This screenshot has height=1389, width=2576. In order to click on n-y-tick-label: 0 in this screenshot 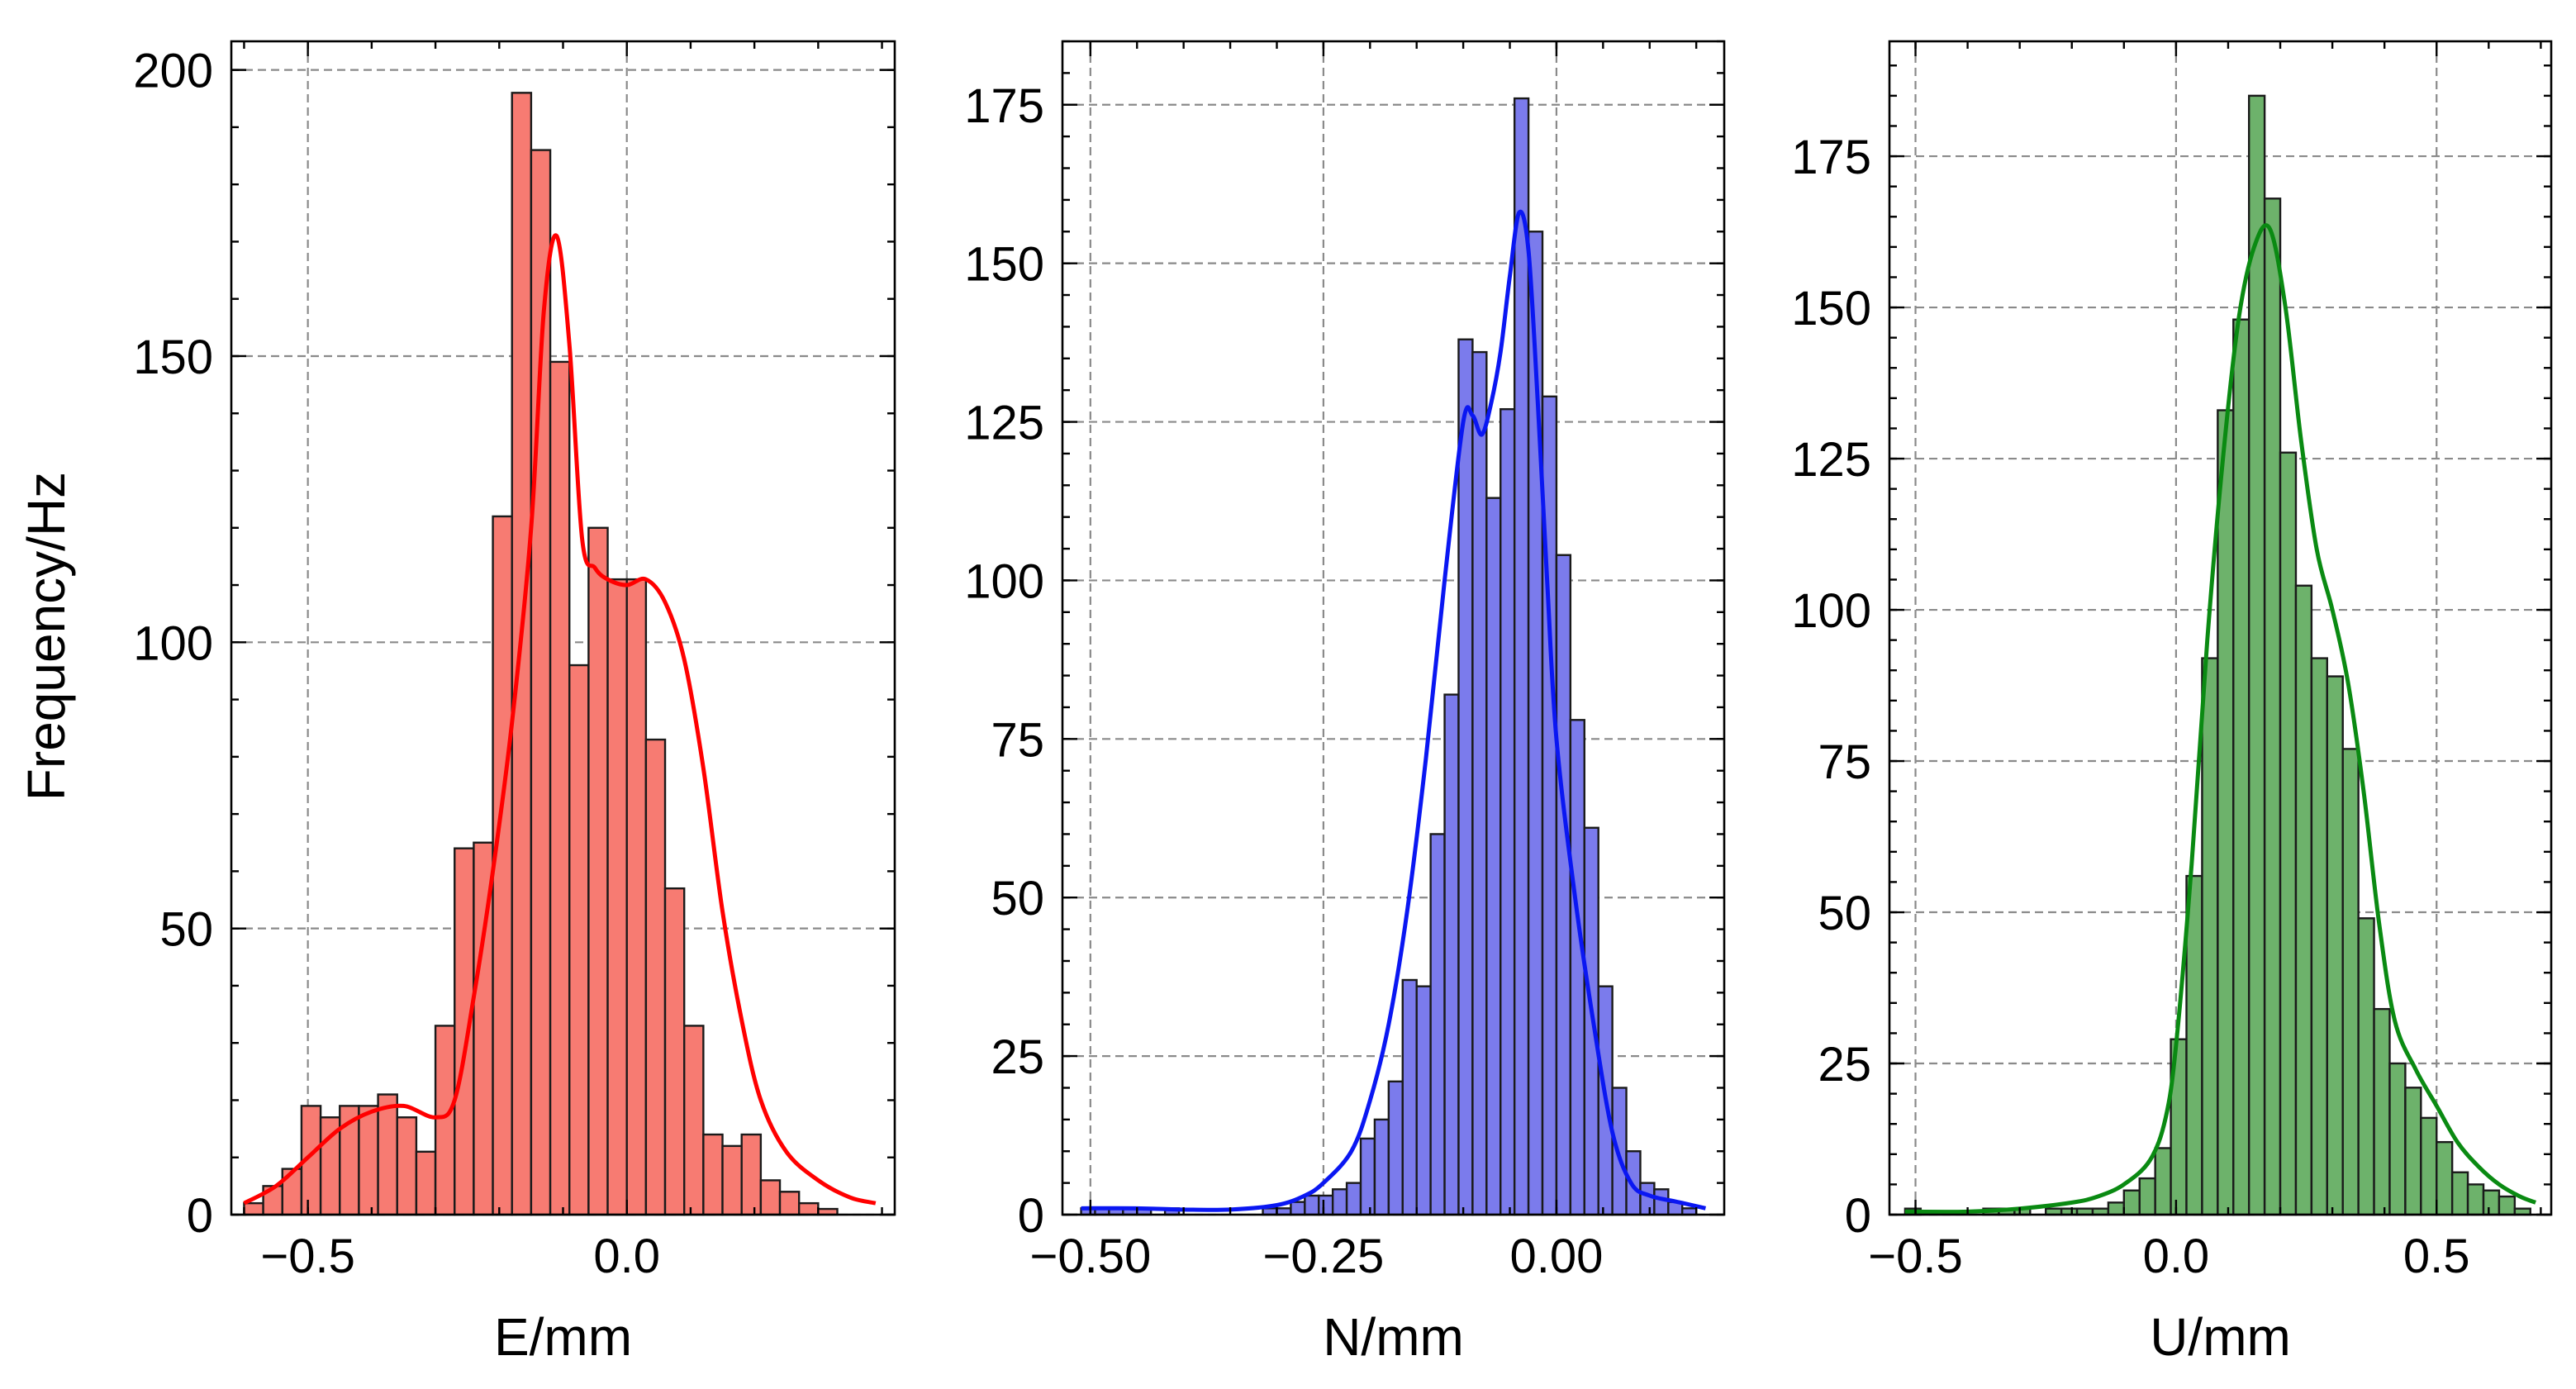, I will do `click(1031, 1216)`.